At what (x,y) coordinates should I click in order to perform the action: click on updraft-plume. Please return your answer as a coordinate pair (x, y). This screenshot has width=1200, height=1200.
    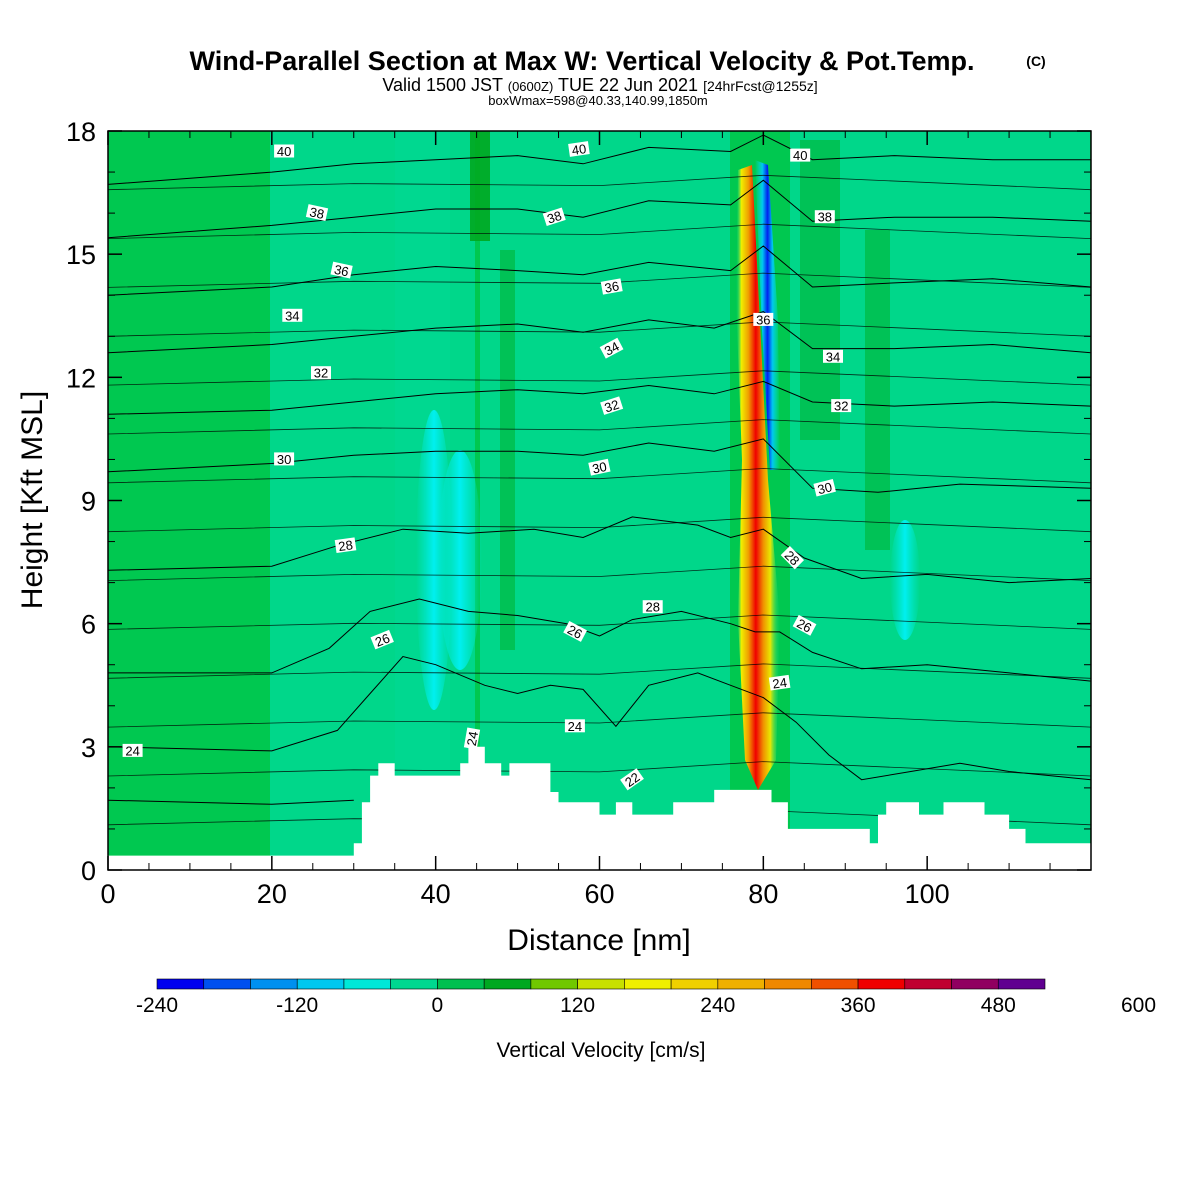
    Looking at the image, I should click on (758, 477).